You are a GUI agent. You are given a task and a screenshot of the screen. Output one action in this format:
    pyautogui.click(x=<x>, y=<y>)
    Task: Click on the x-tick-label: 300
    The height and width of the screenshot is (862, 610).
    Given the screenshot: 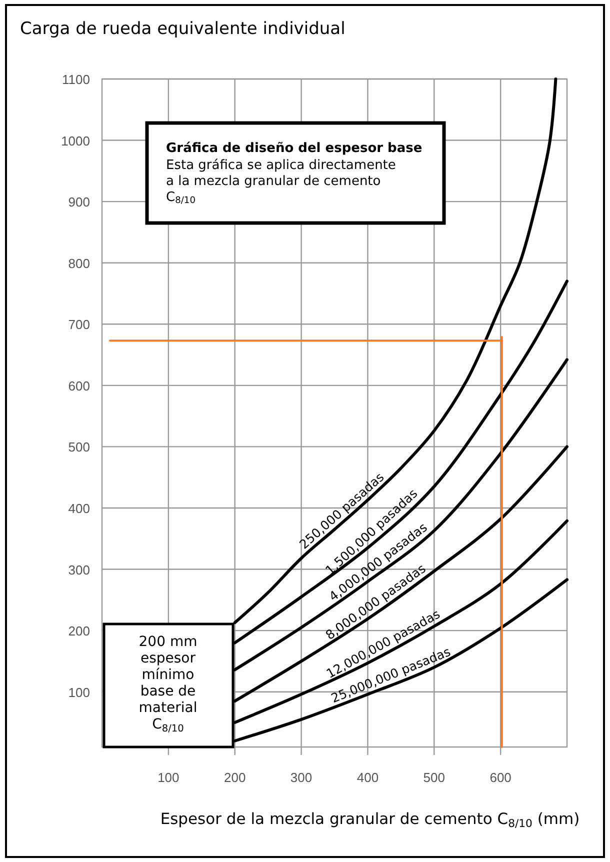 What is the action you would take?
    pyautogui.click(x=301, y=777)
    